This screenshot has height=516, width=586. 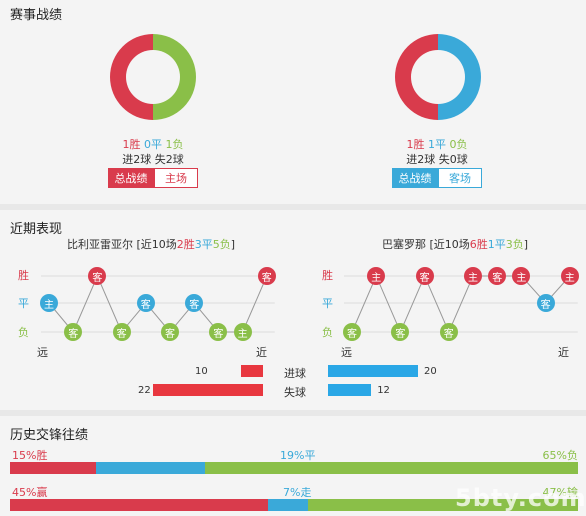 What do you see at coordinates (176, 178) in the screenshot?
I see `tab-home: 主场` at bounding box center [176, 178].